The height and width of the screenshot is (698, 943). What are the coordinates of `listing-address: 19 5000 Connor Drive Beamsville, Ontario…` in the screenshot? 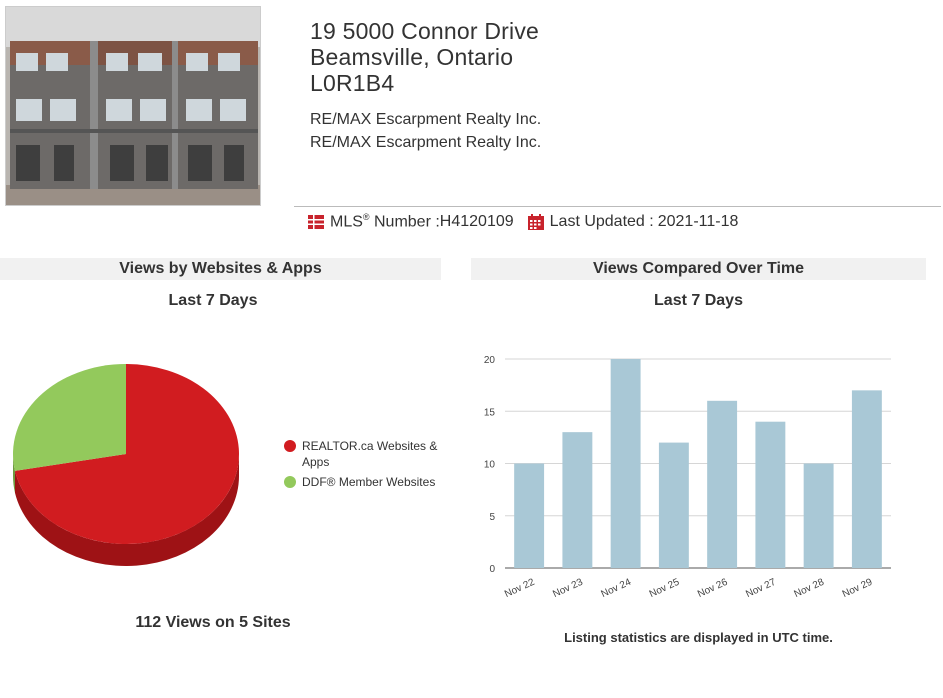 It's located at (424, 57).